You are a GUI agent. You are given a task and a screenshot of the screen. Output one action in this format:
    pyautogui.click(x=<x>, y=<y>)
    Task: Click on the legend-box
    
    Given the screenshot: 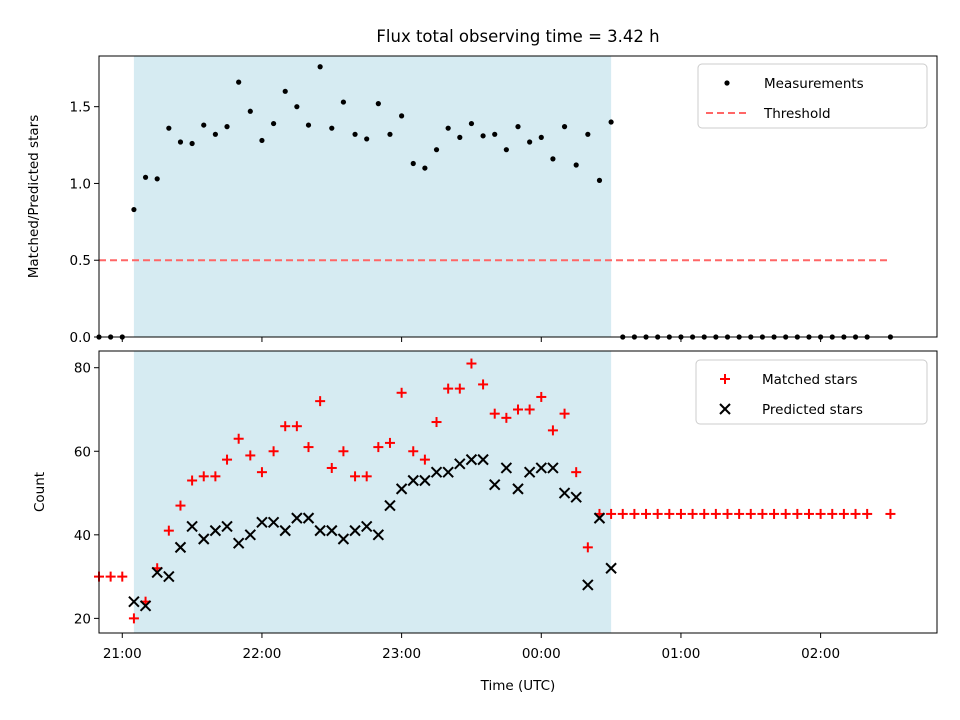 What is the action you would take?
    pyautogui.click(x=811, y=392)
    